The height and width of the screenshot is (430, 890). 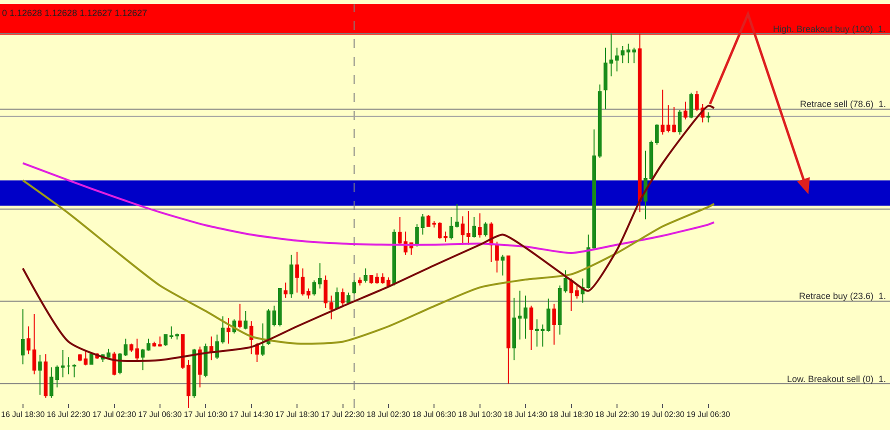 I want to click on ref-line-label: High. Breakout buy (100) 1., so click(x=829, y=29).